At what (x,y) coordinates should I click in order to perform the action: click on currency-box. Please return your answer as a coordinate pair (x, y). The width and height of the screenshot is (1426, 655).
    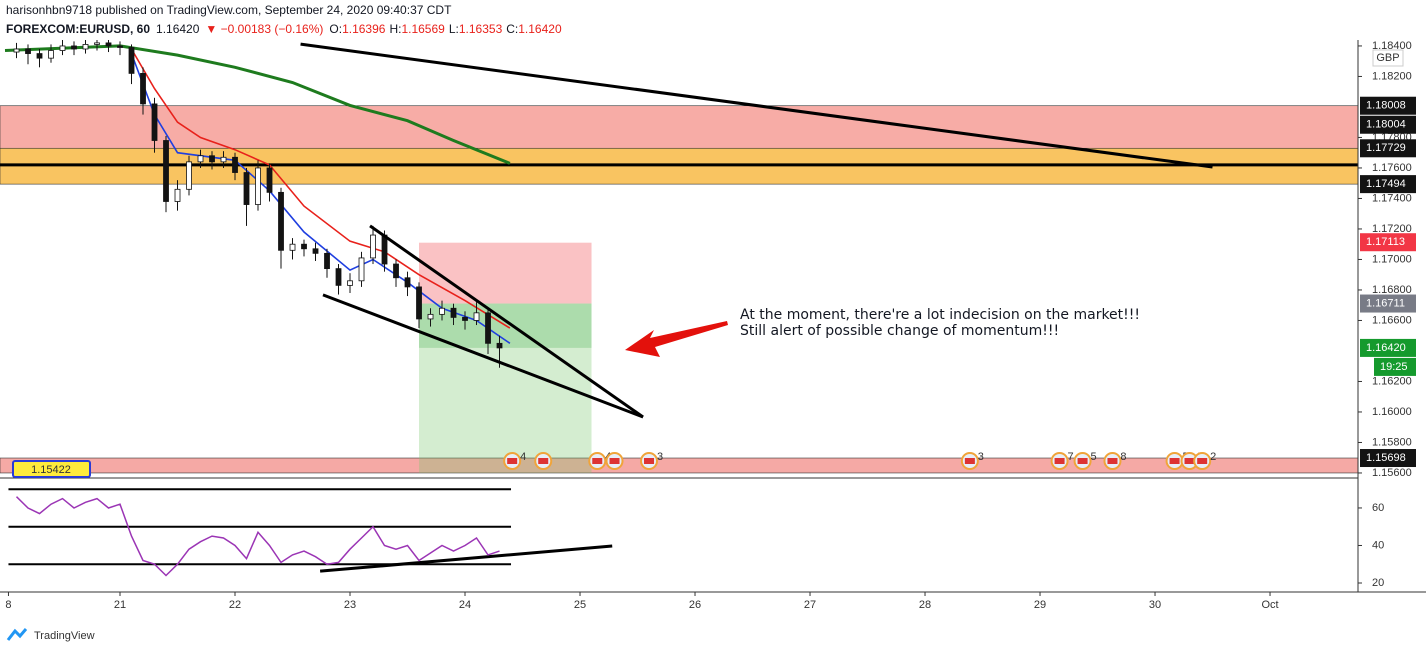
    Looking at the image, I should click on (1388, 58).